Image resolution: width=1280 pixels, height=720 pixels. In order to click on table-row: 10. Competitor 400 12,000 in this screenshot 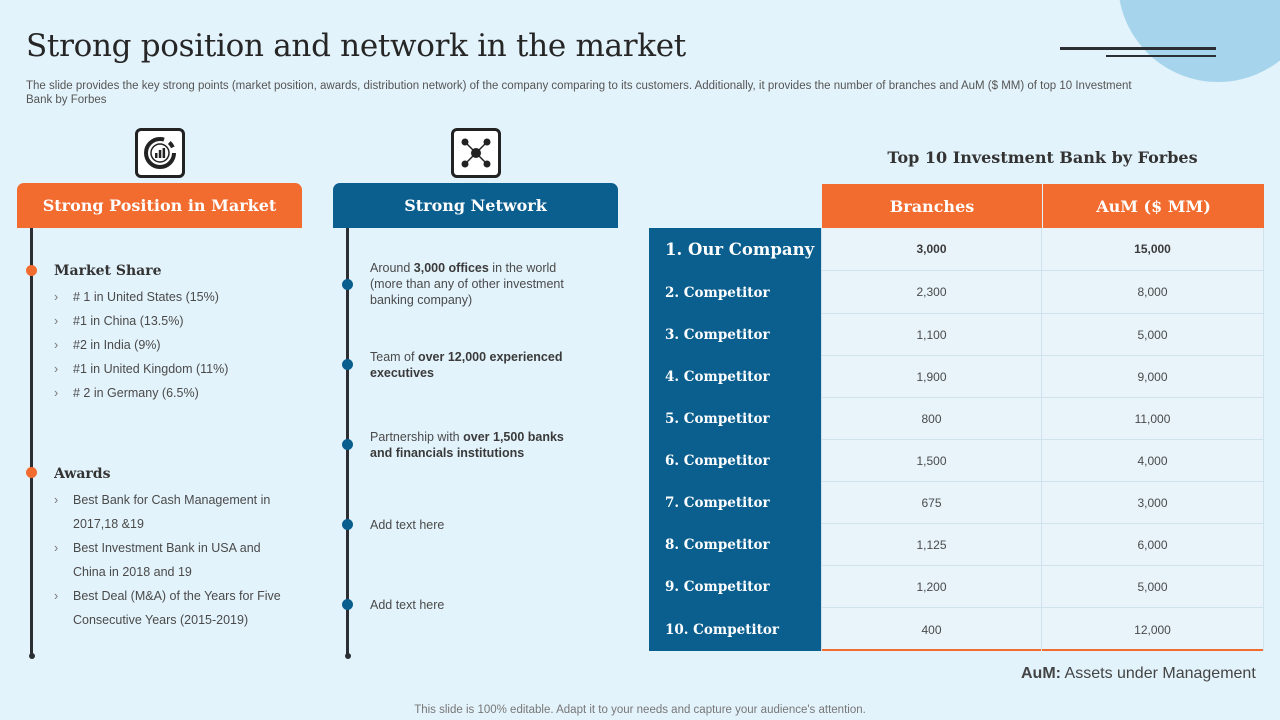, I will do `click(956, 629)`.